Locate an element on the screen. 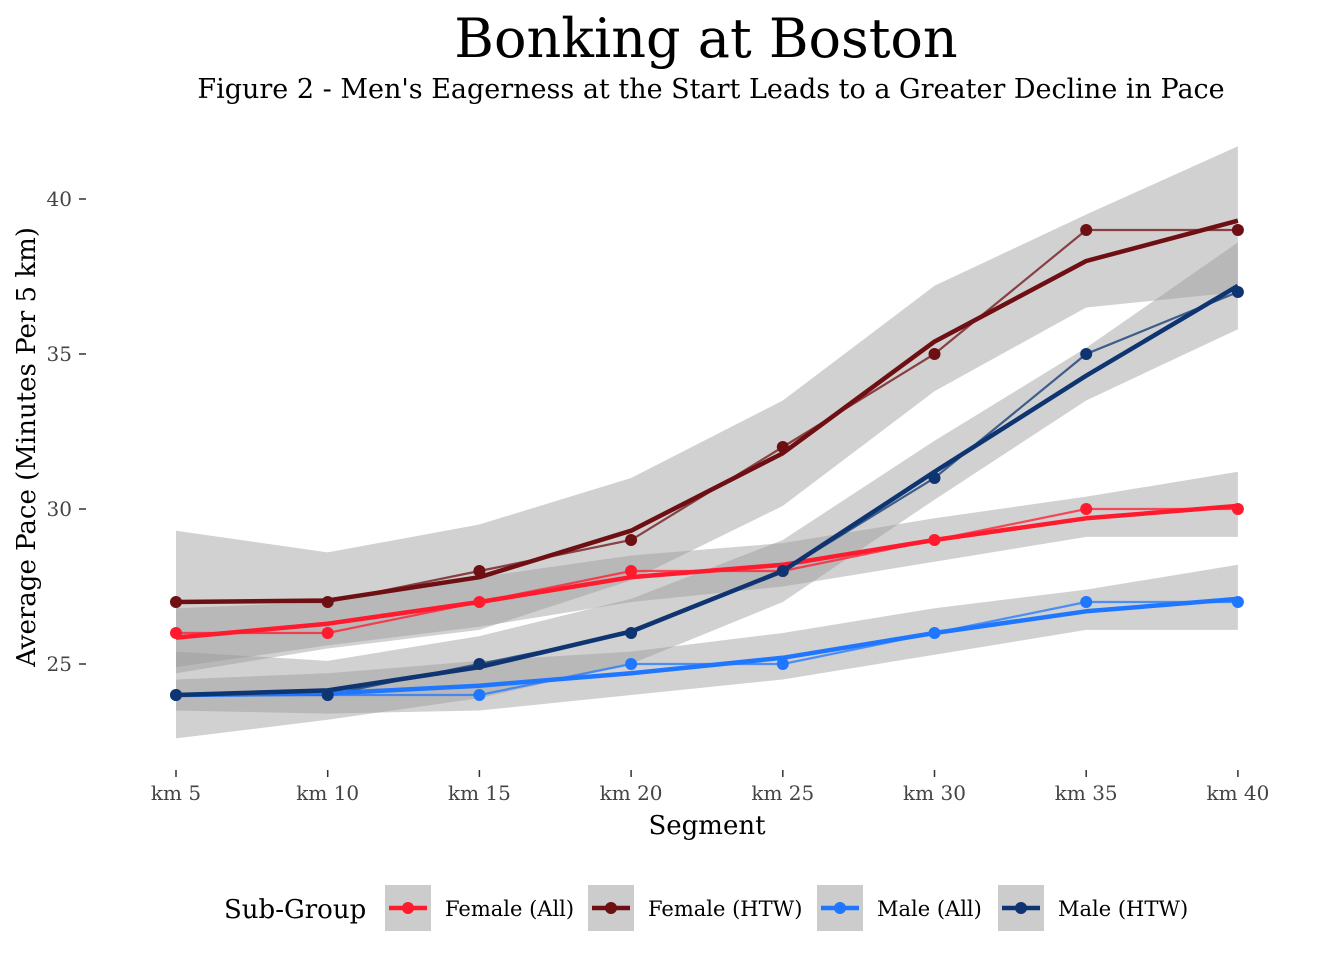  legend-key-point-female-all is located at coordinates (408, 908).